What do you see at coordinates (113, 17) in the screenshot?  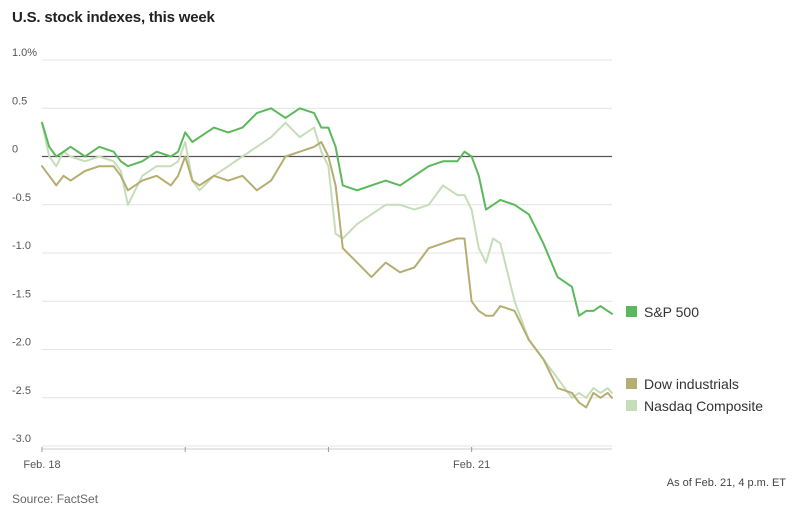 I see `chart-title: U.S. stock indexes, this week` at bounding box center [113, 17].